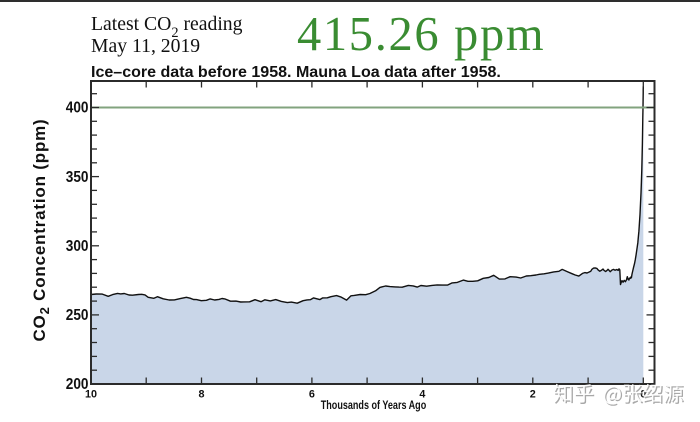 The width and height of the screenshot is (700, 422). What do you see at coordinates (643, 395) in the screenshot?
I see `svg-text: 0` at bounding box center [643, 395].